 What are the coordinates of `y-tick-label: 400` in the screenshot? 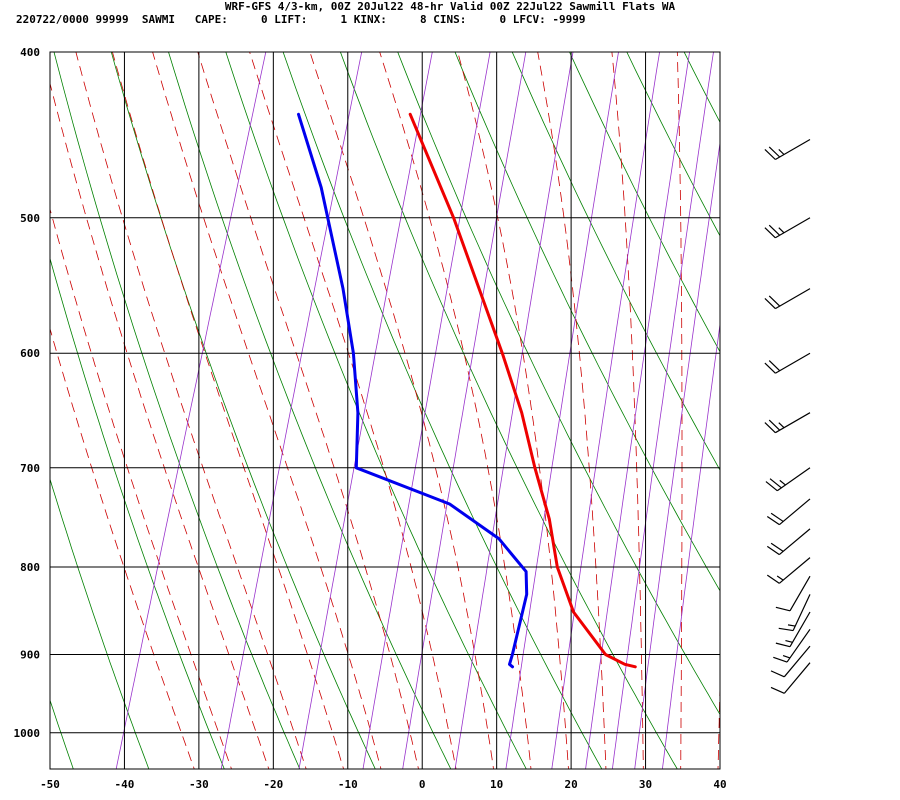 It's located at (30, 52).